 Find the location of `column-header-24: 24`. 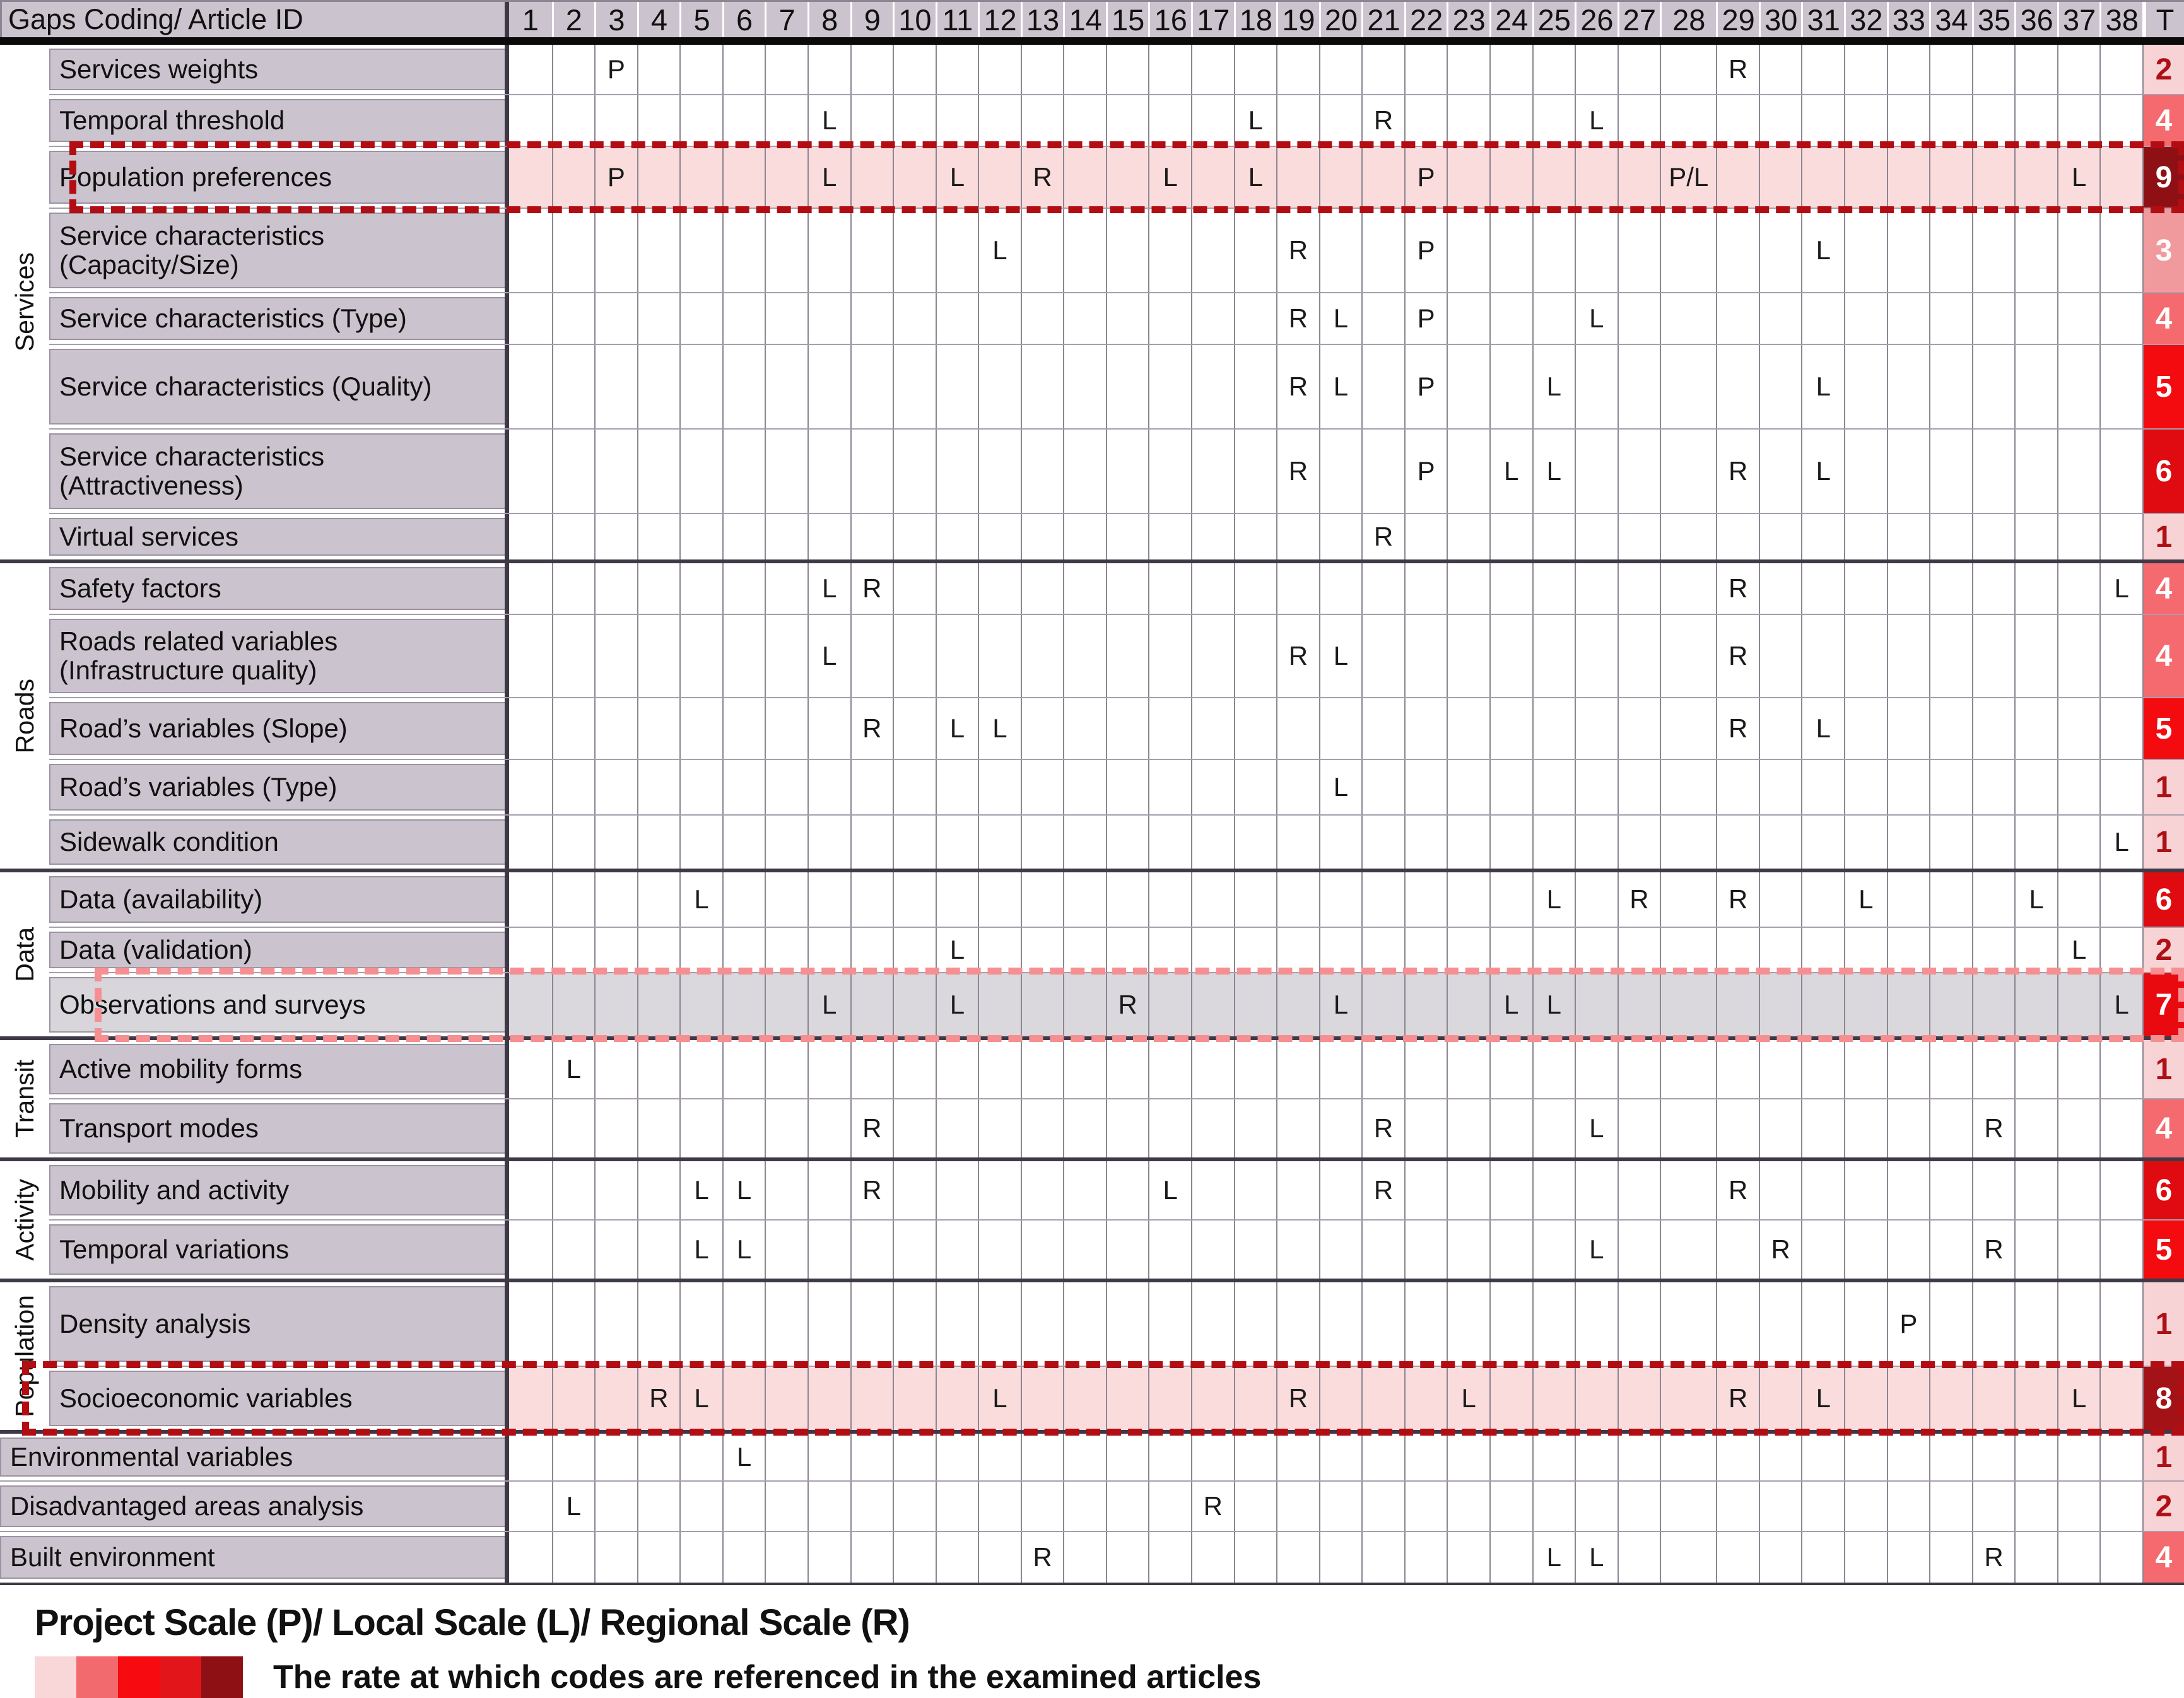

column-header-24: 24 is located at coordinates (1510, 19).